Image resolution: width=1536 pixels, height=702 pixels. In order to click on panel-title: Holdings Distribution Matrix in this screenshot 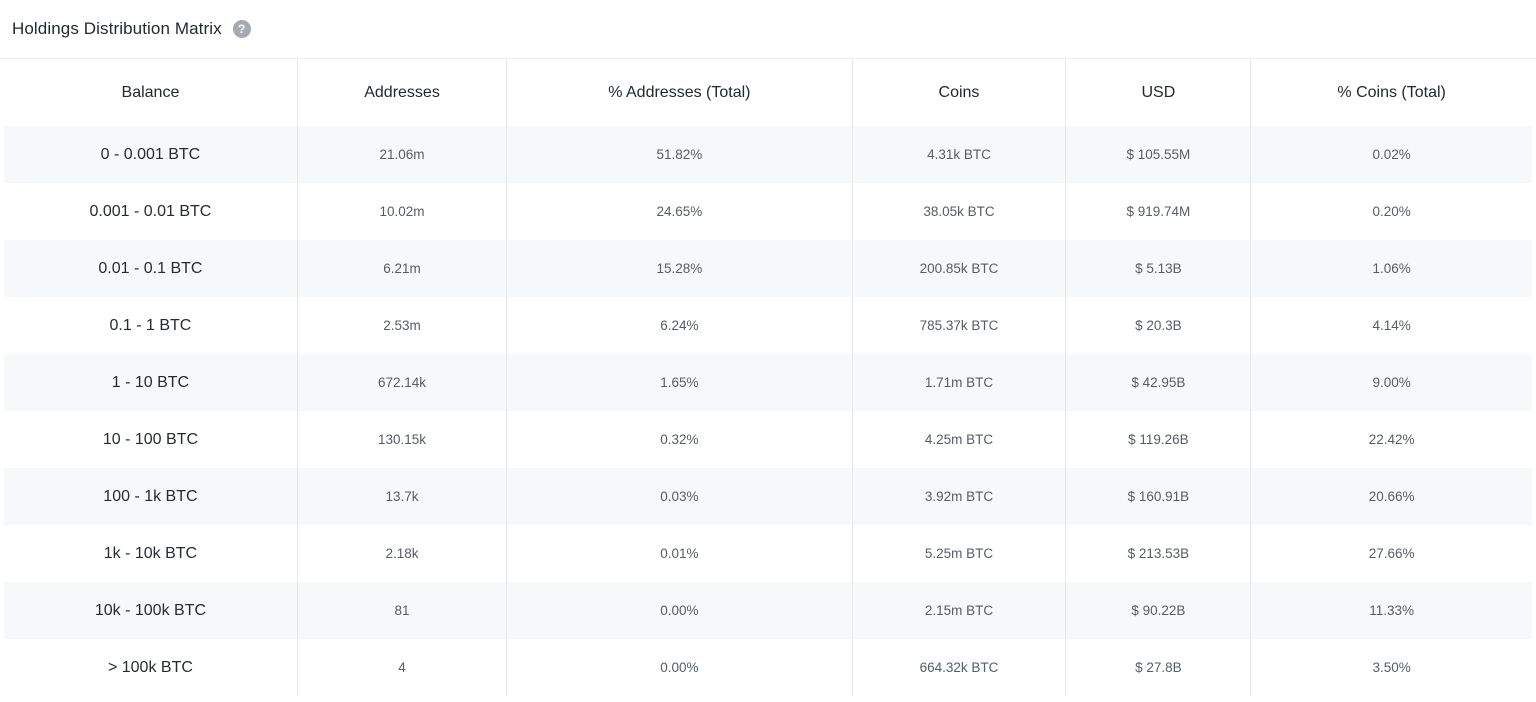, I will do `click(117, 28)`.